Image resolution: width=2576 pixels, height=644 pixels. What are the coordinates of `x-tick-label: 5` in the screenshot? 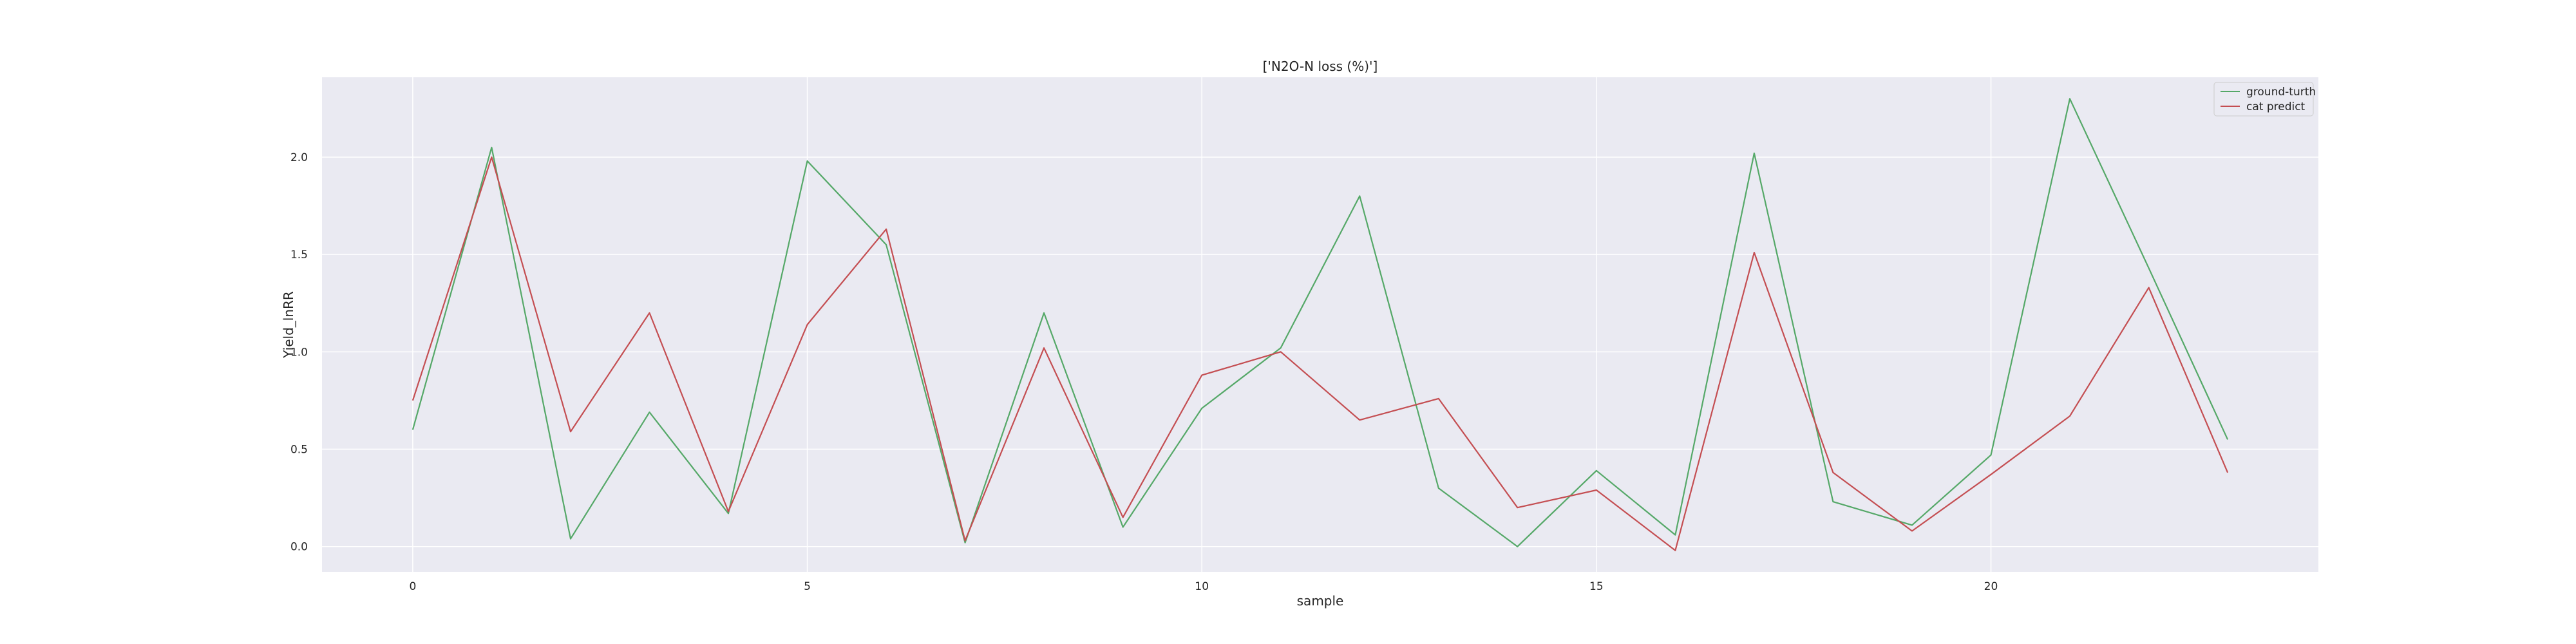 It's located at (808, 587).